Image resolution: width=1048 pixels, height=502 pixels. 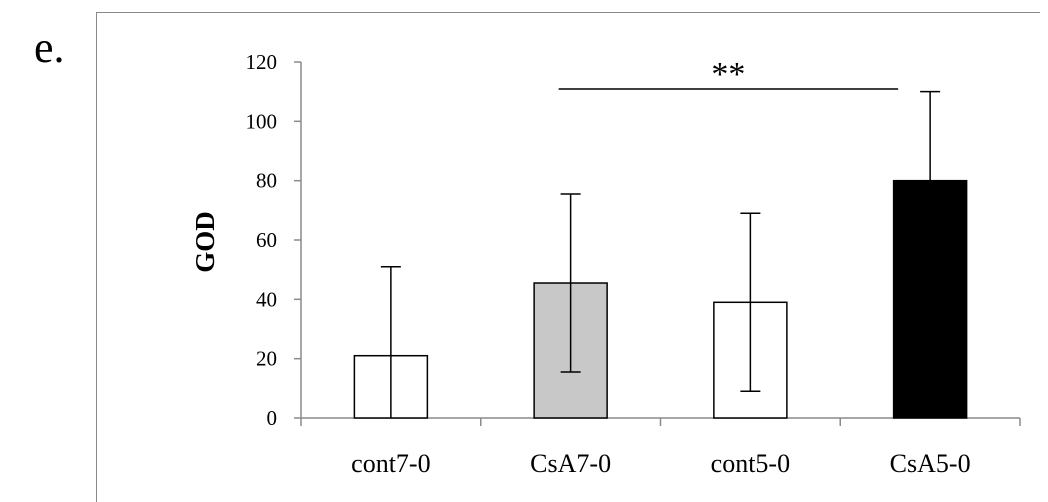 What do you see at coordinates (266, 240) in the screenshot?
I see `y-tick-label: 60` at bounding box center [266, 240].